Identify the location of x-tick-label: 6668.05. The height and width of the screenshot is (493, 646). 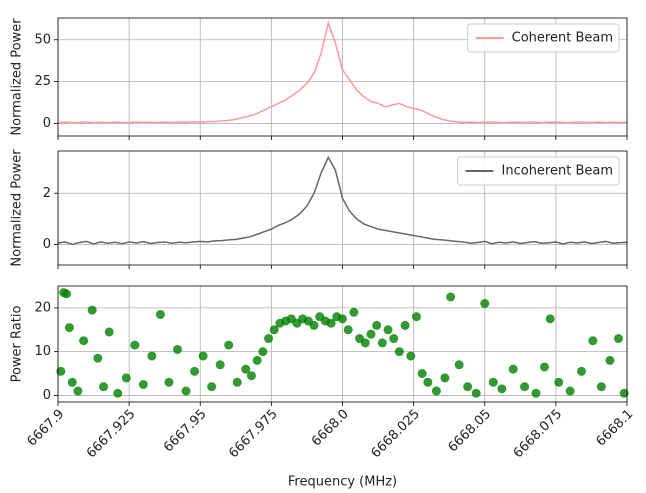
(469, 431).